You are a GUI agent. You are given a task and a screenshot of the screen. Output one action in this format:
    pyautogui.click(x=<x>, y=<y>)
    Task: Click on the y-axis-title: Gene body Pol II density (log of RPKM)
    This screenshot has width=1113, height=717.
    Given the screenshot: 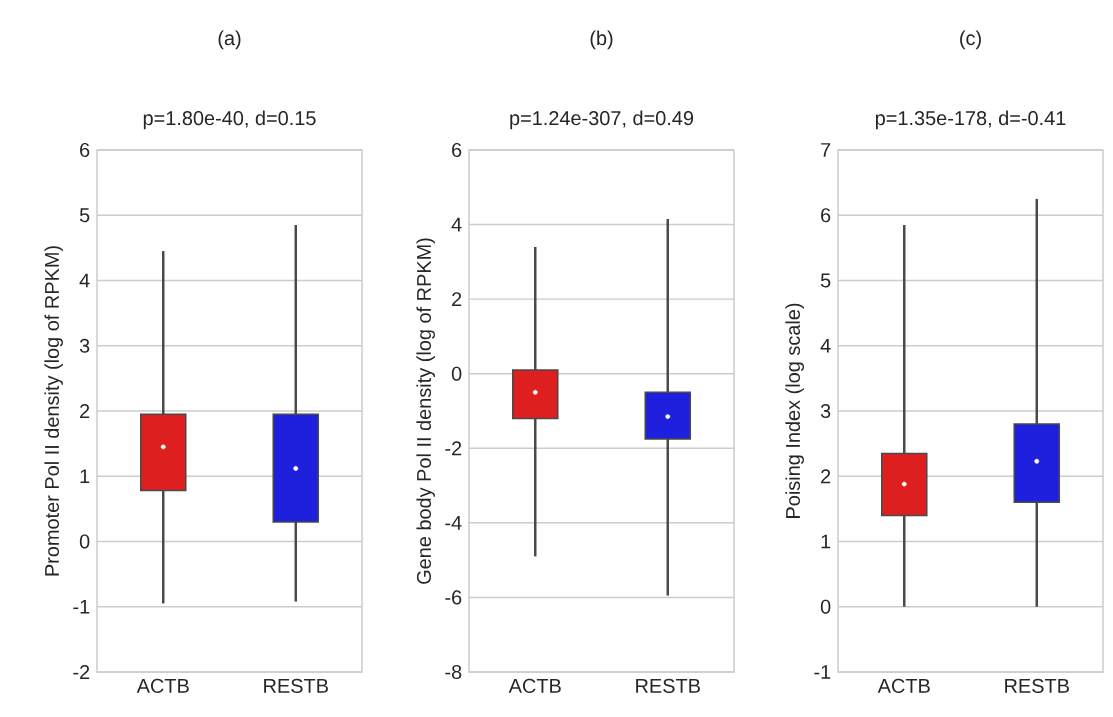 What is the action you would take?
    pyautogui.click(x=425, y=411)
    